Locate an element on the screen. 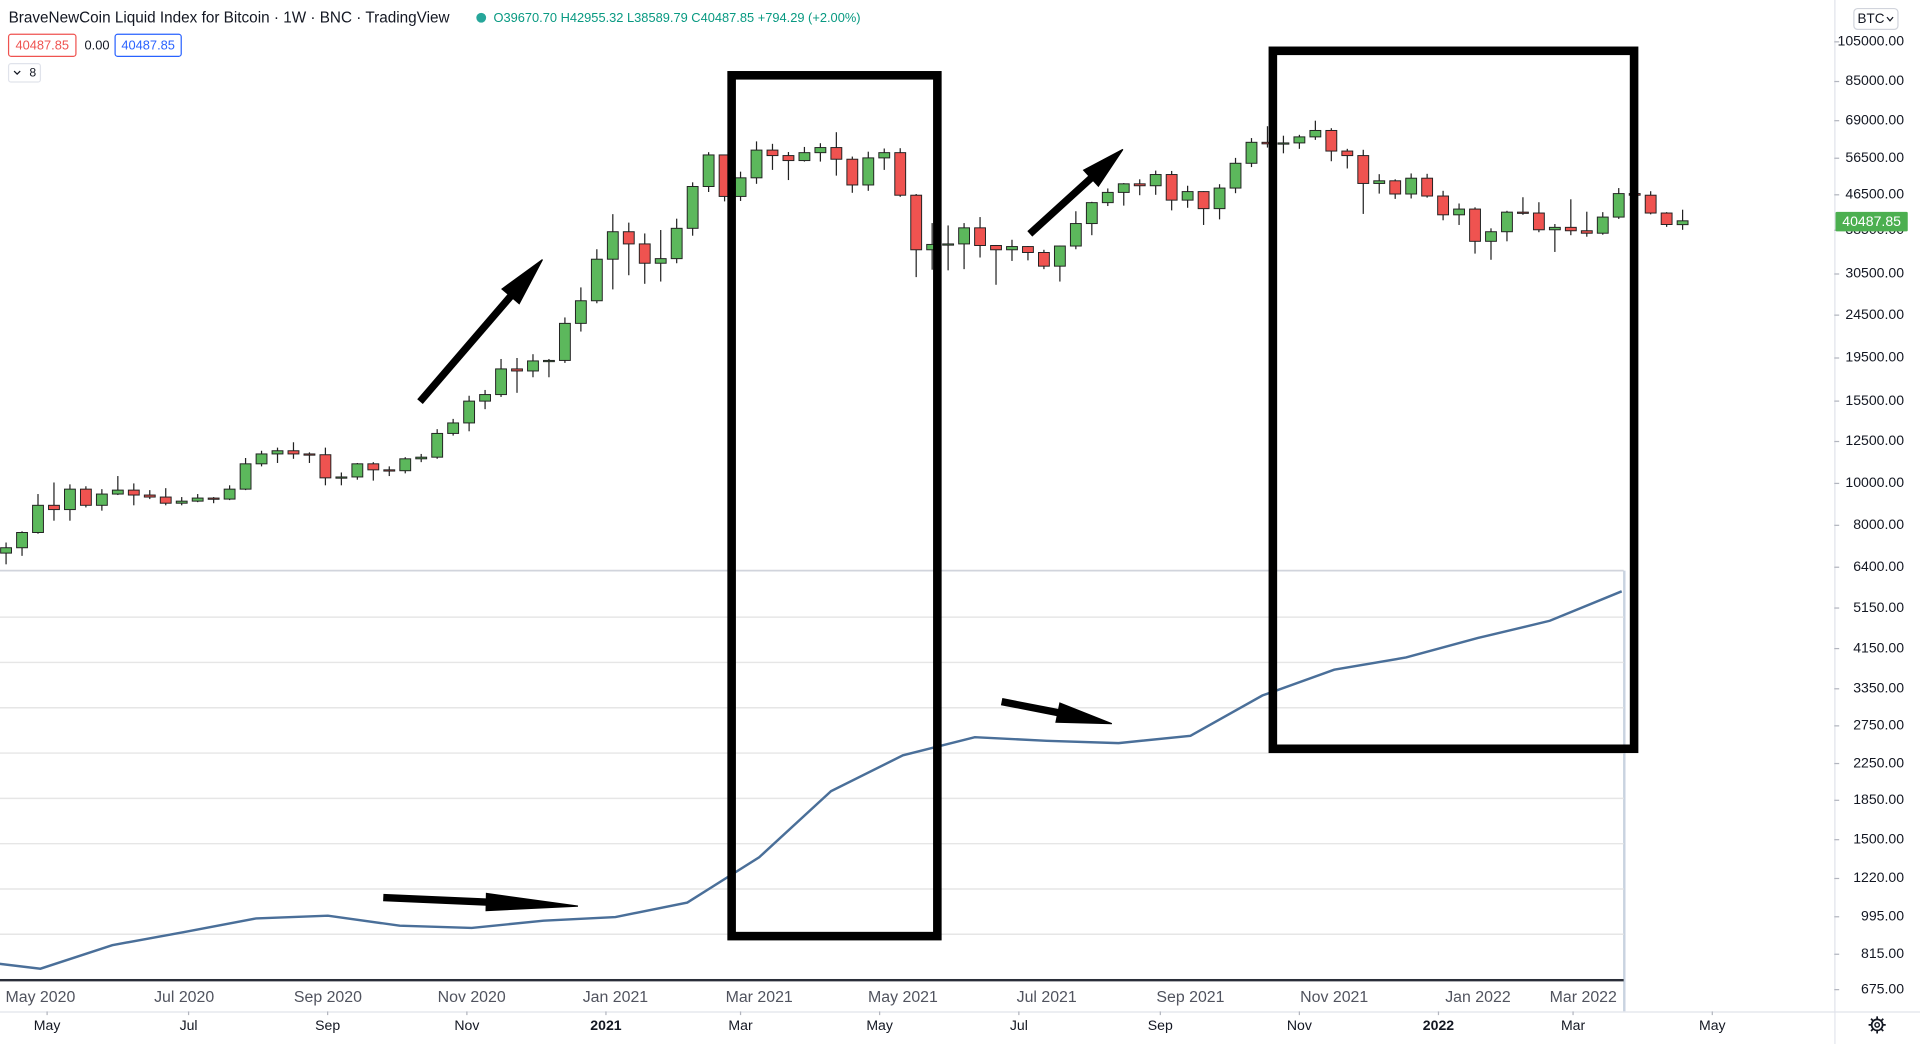 Image resolution: width=1920 pixels, height=1044 pixels. bid-badge is located at coordinates (42, 45).